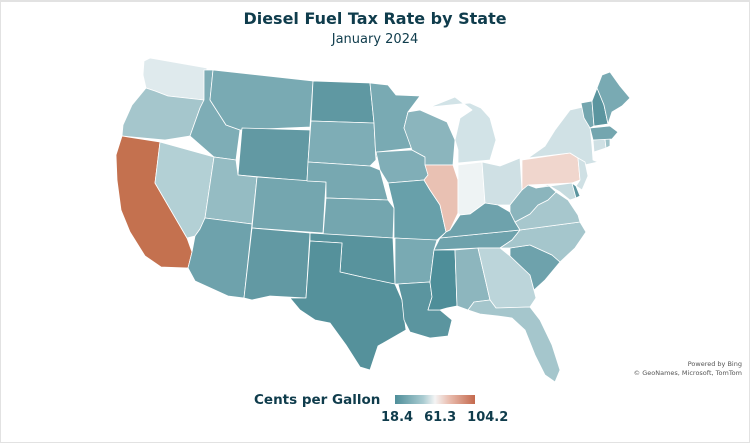  What do you see at coordinates (277, 264) in the screenshot?
I see `state-nm` at bounding box center [277, 264].